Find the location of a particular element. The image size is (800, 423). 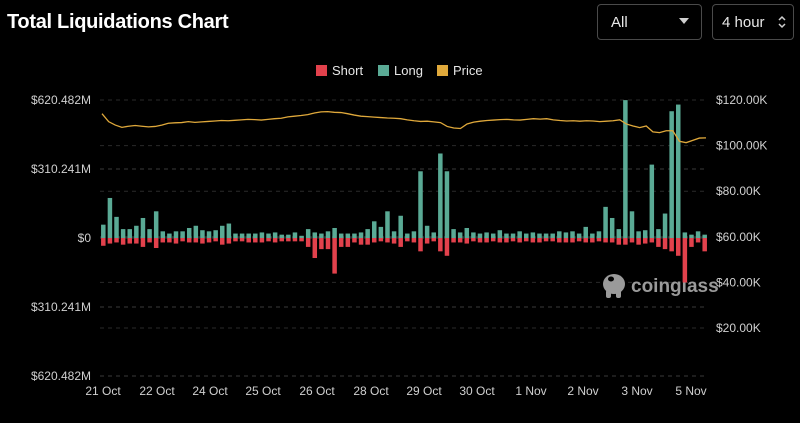

right-tick-label: $100.00K is located at coordinates (741, 146).